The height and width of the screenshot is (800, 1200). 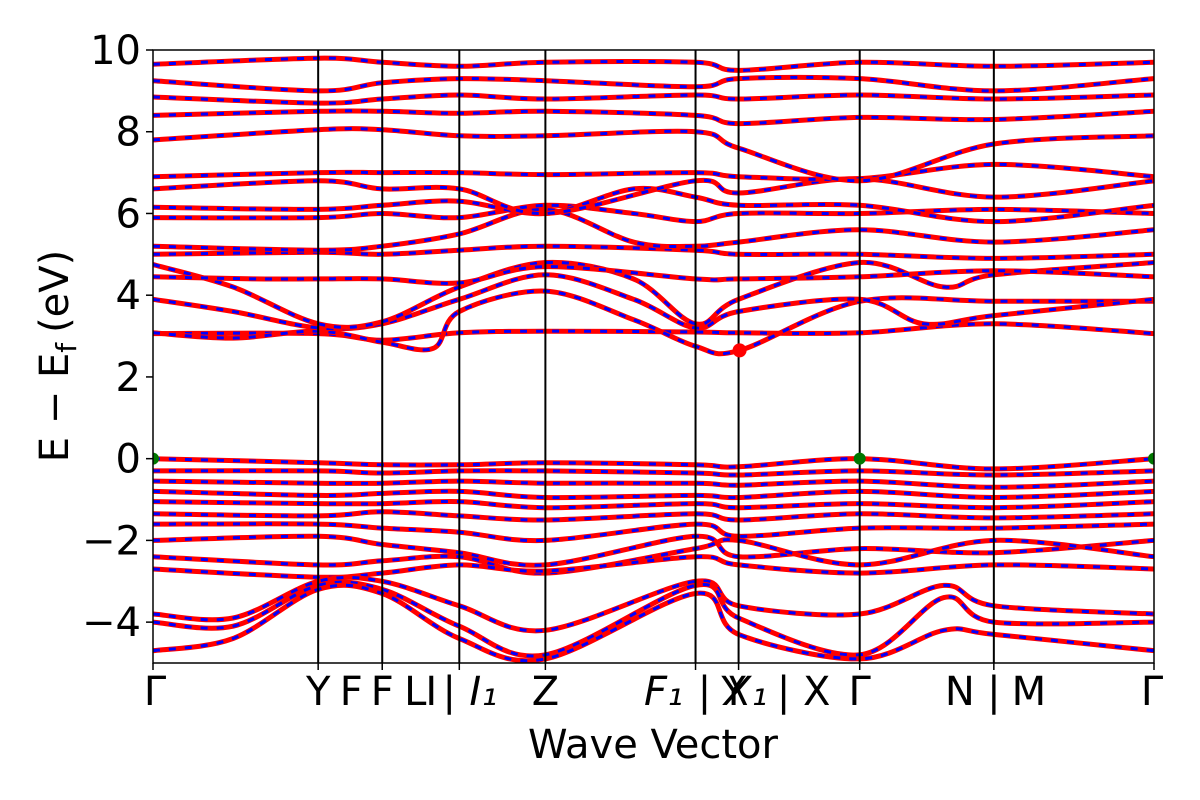 I want to click on x-tick-label-11: Y, so click(x=733, y=692).